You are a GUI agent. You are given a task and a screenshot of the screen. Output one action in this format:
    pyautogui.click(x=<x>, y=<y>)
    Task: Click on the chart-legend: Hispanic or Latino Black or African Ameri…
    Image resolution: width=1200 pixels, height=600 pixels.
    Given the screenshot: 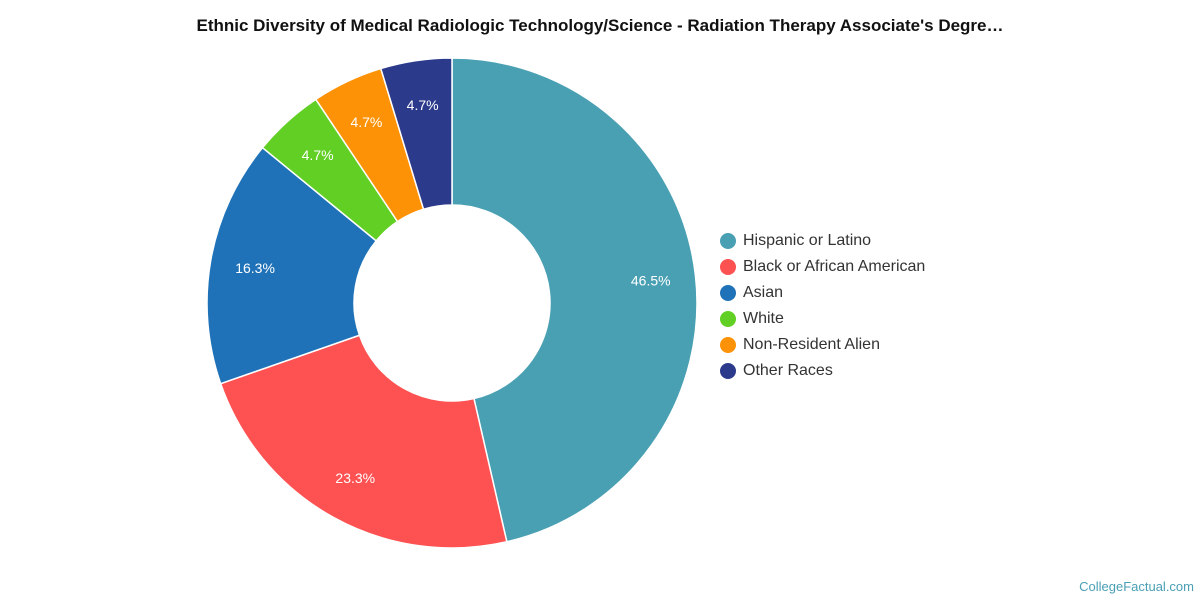 What is the action you would take?
    pyautogui.click(x=870, y=306)
    